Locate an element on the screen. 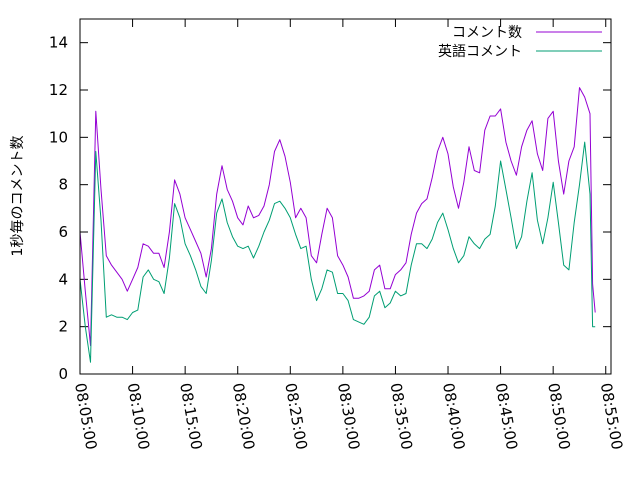 This screenshot has height=480, width=640. y-tick-label: 8 is located at coordinates (63, 185).